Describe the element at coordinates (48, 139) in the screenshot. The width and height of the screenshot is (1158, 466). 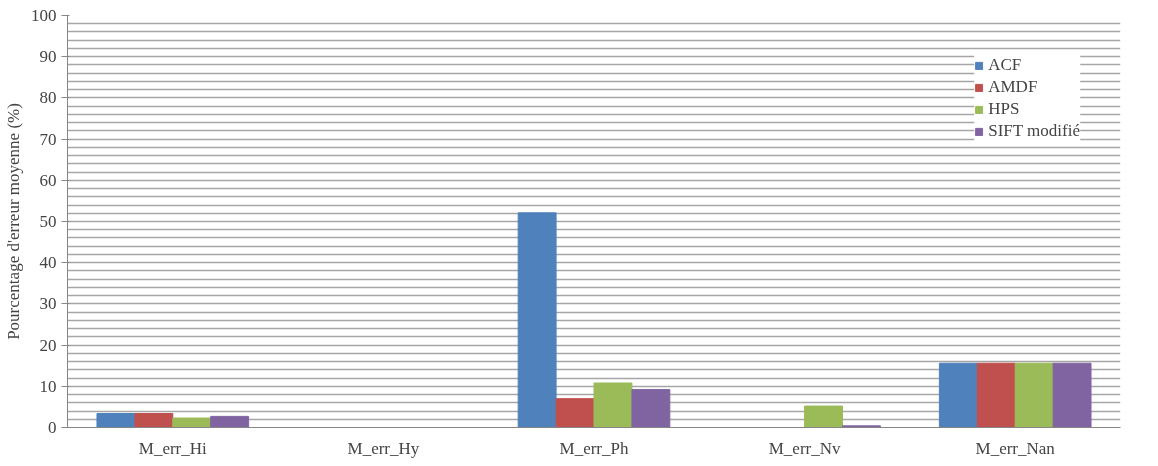
I see `y-tick-label: 70` at that location.